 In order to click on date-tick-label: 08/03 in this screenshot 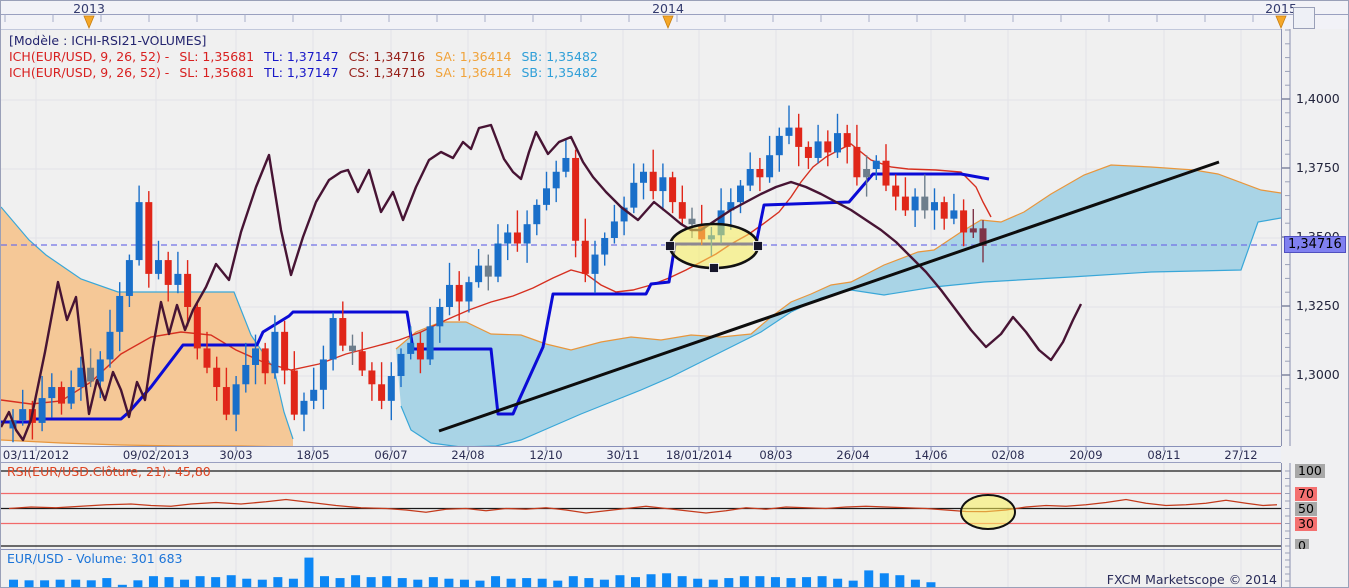, I will do `click(776, 455)`.